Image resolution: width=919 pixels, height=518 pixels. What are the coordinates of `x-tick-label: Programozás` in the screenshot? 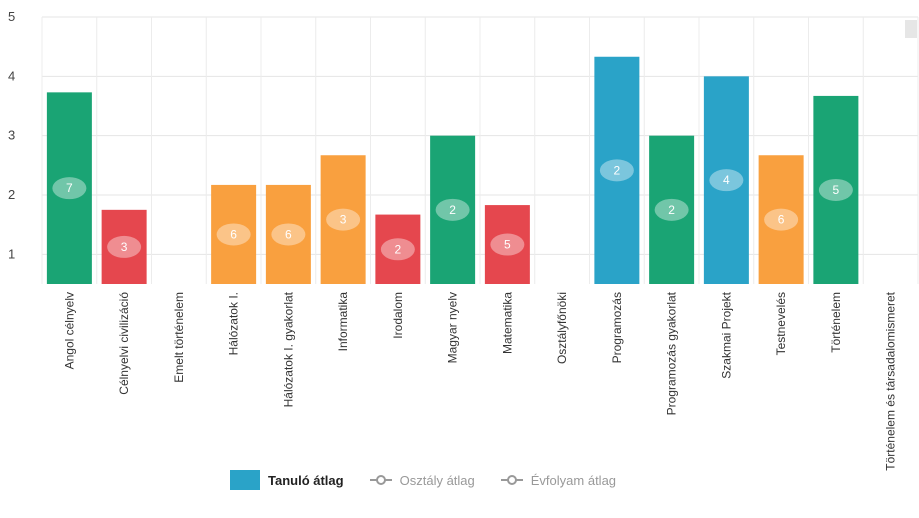 It's located at (617, 327).